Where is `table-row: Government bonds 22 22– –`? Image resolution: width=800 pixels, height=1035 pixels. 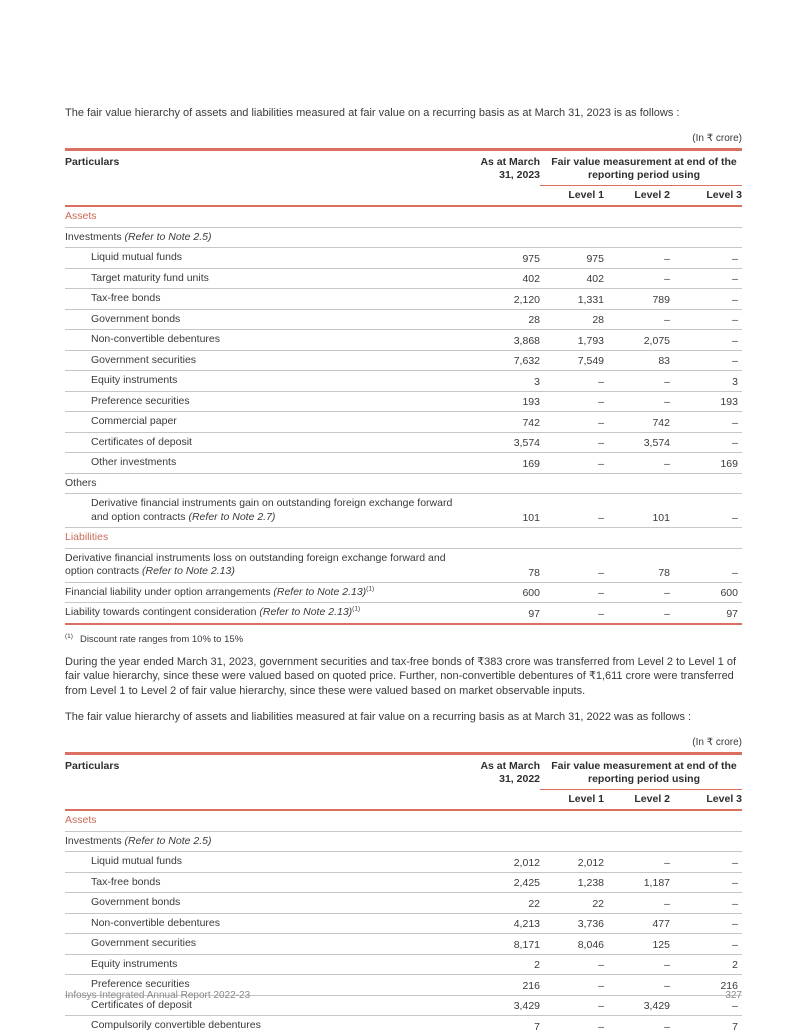
table-row: Government bonds 22 22– – is located at coordinates (403, 903).